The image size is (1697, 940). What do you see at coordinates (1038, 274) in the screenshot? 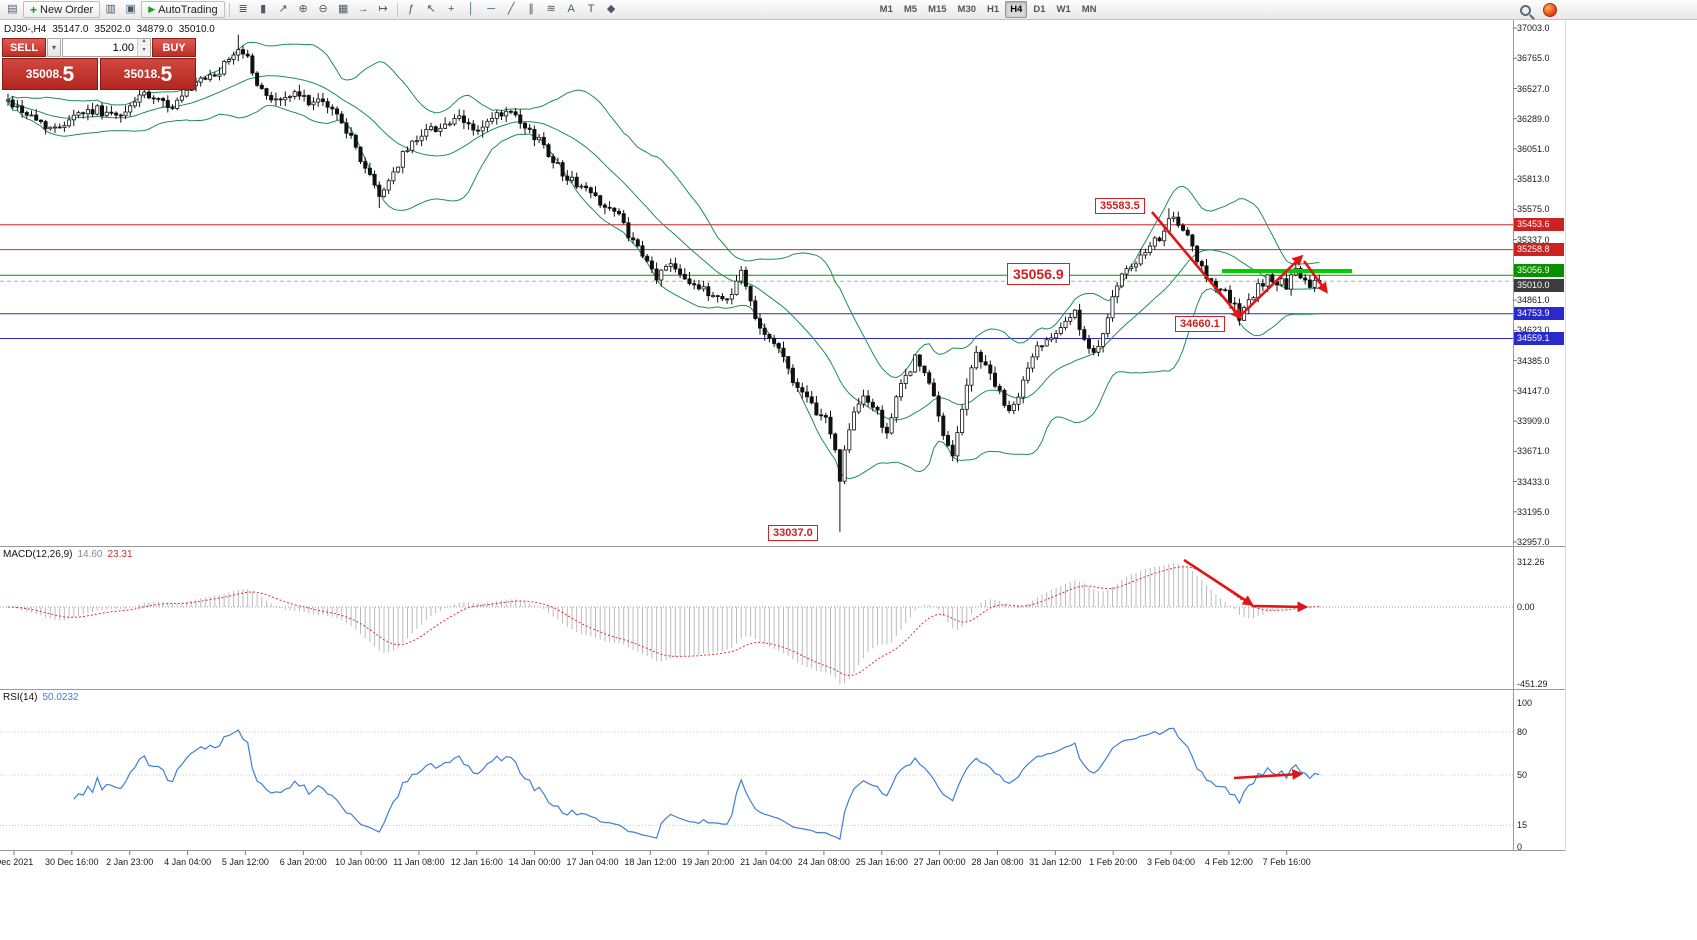
I see `price-annotation: 35056.9` at bounding box center [1038, 274].